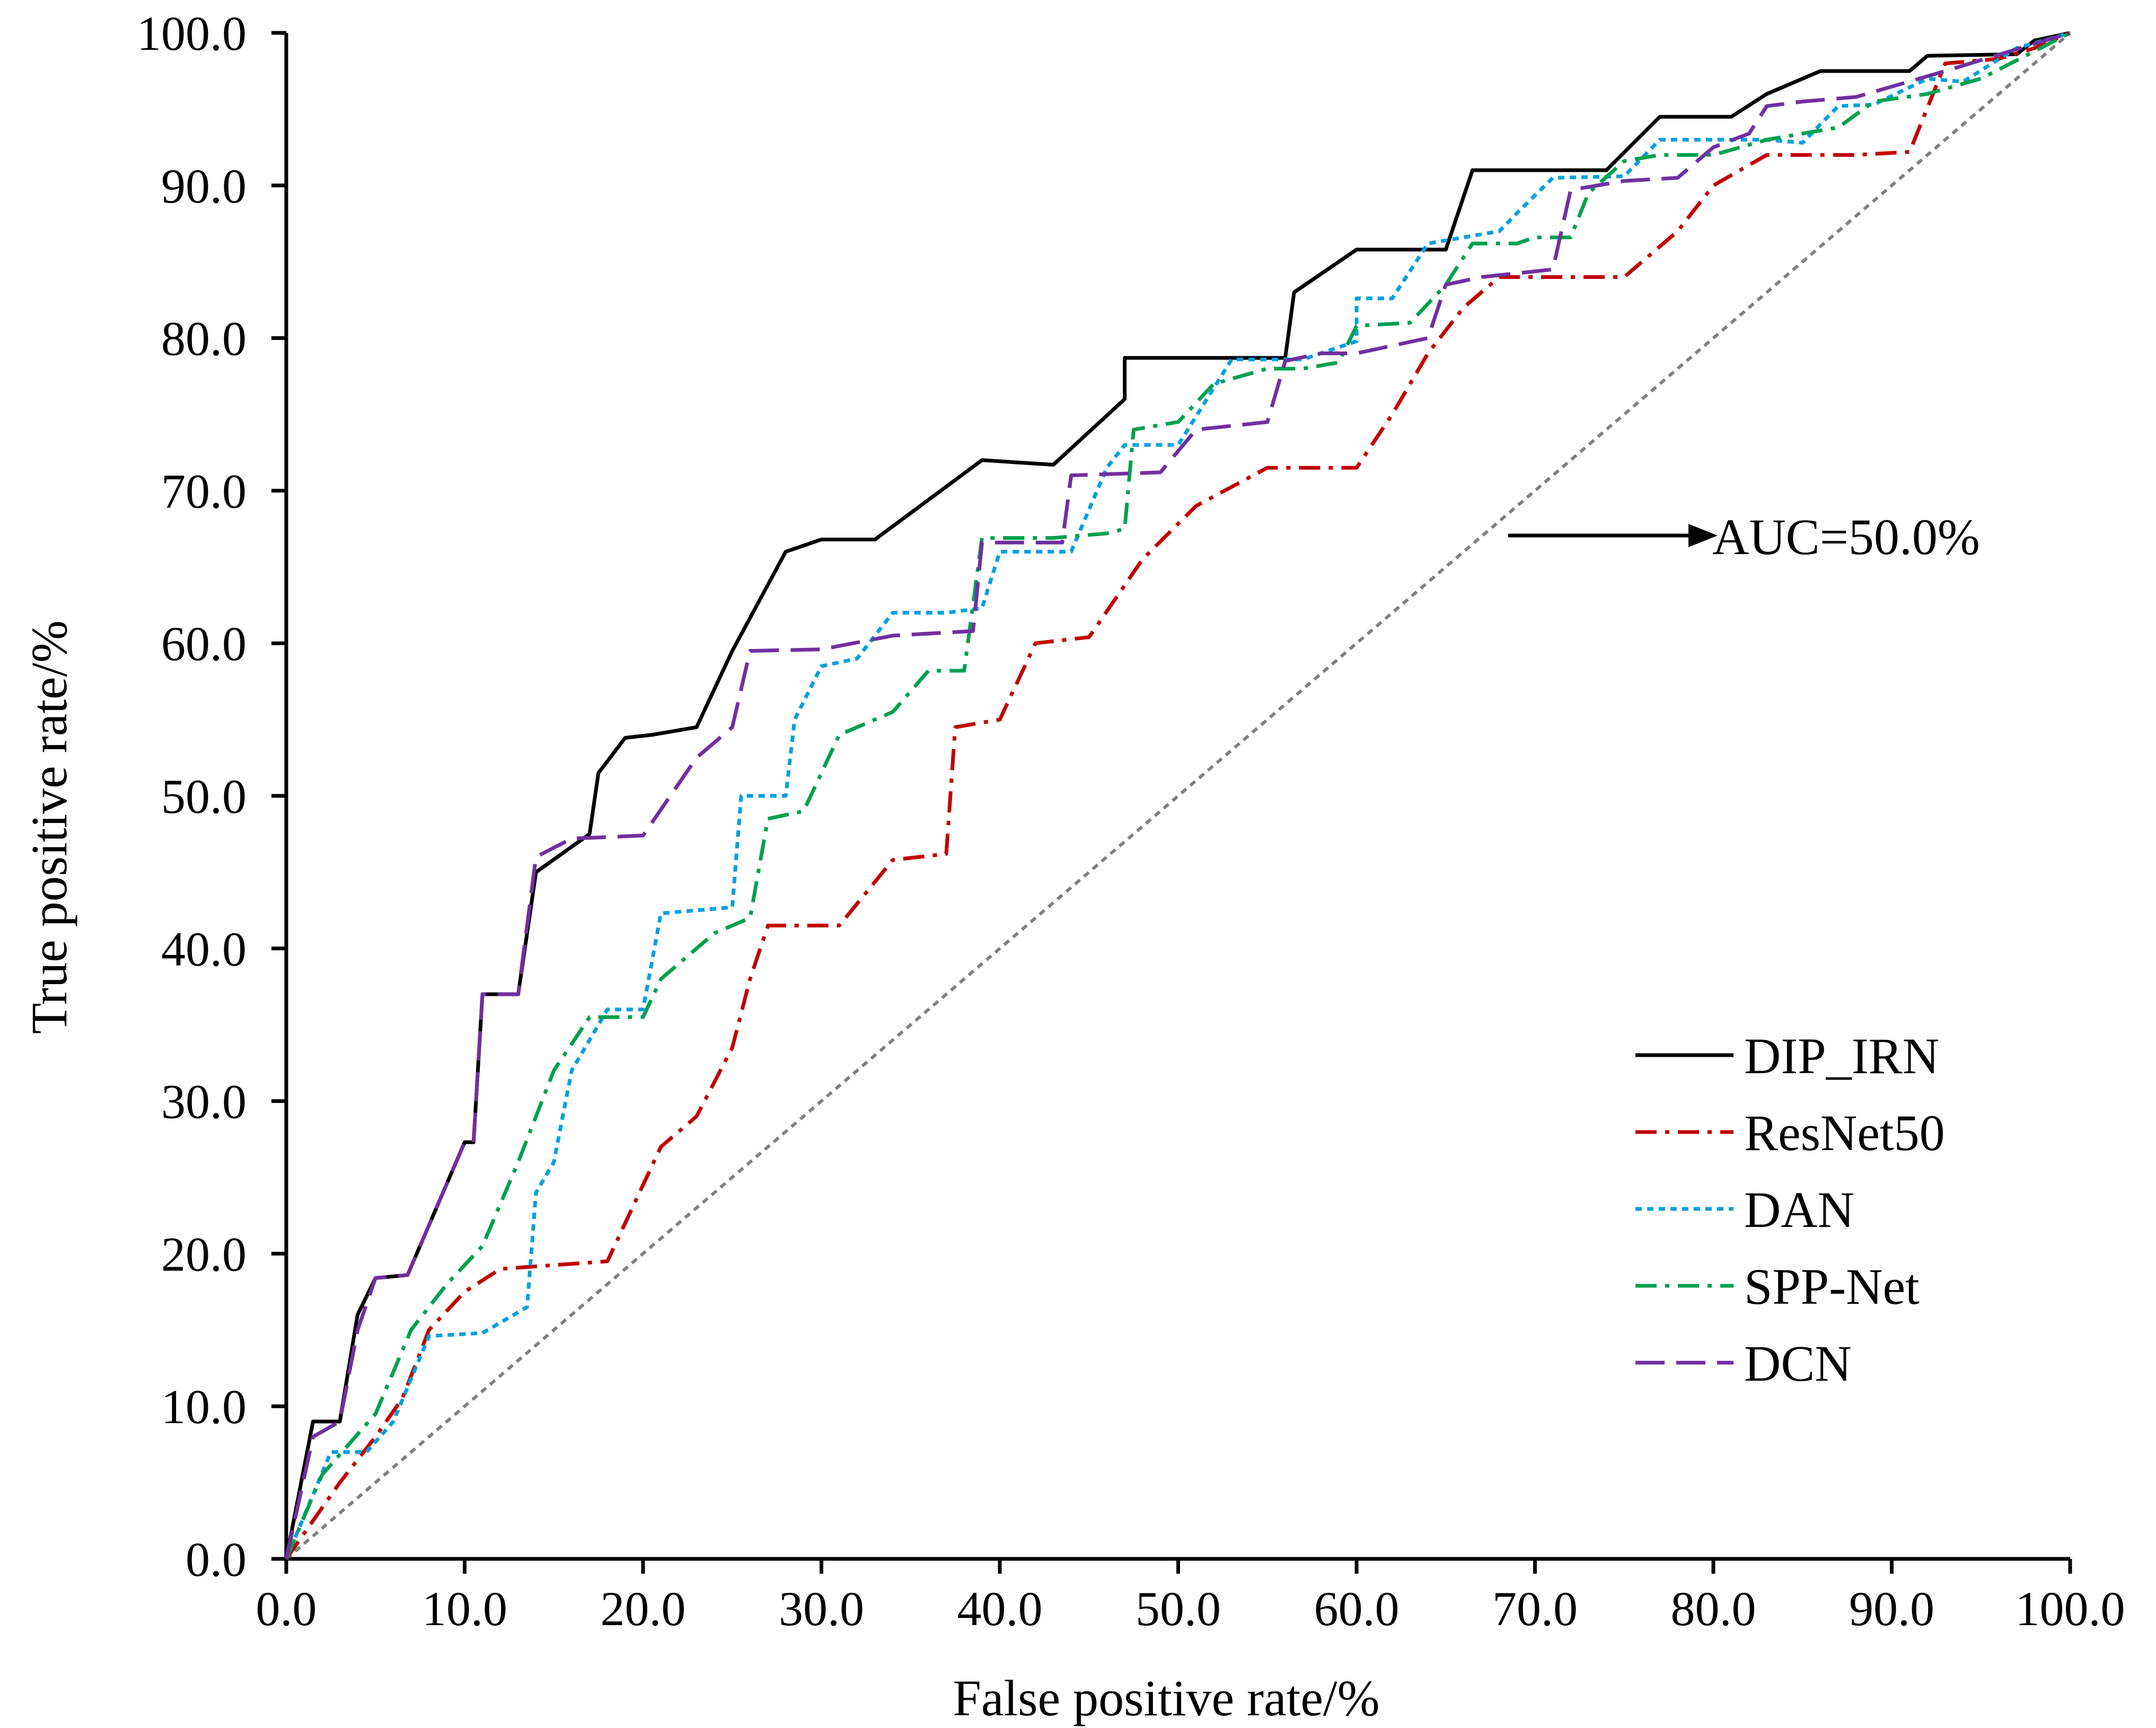  I want to click on y-tick-label: 40.0, so click(204, 949).